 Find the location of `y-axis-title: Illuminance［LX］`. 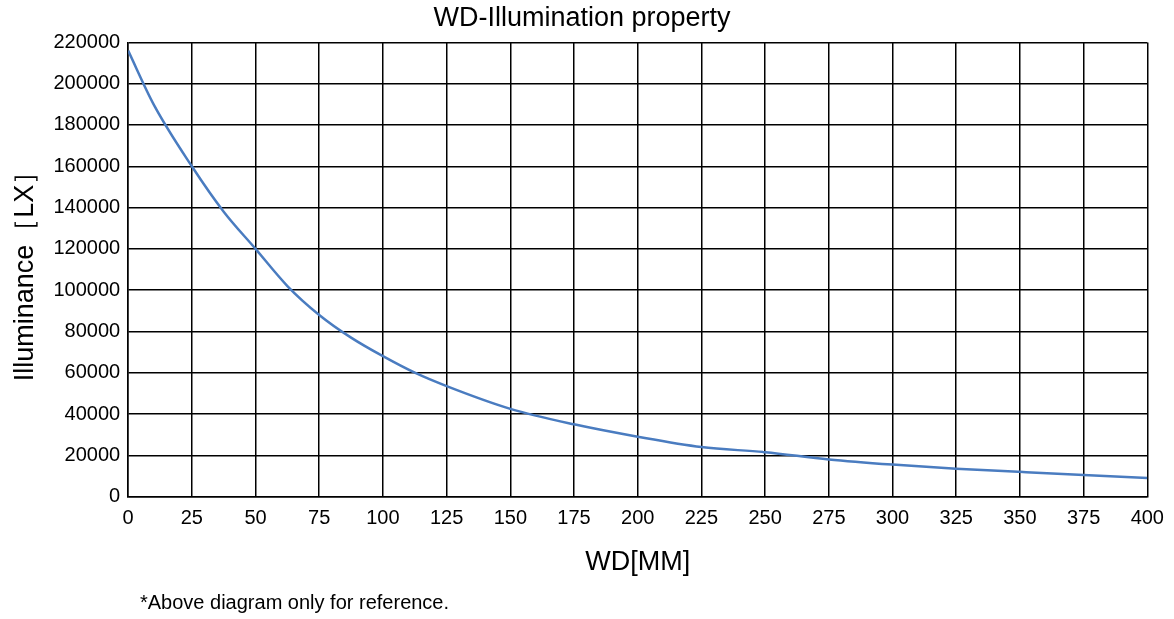

y-axis-title: Illuminance［LX］ is located at coordinates (23, 269).